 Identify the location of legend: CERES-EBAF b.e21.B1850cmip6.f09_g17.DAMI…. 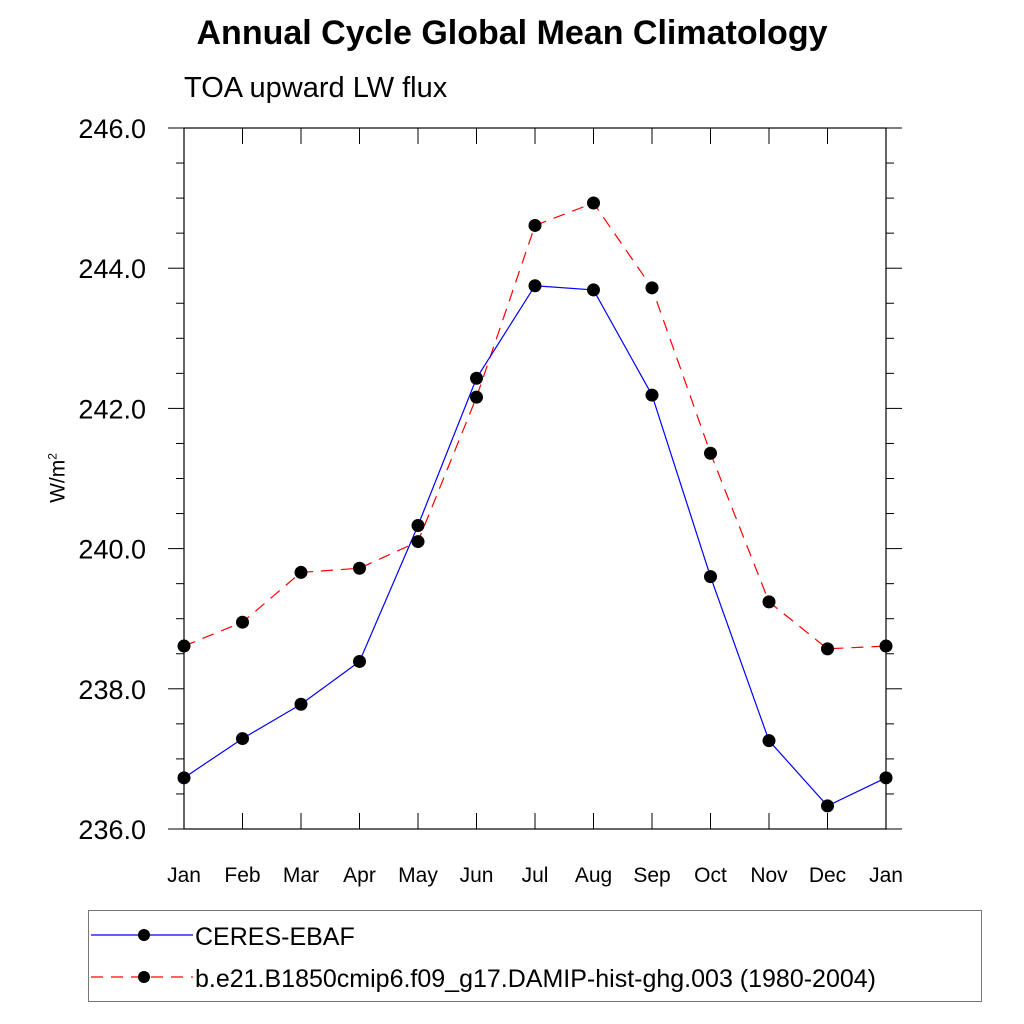
(535, 956).